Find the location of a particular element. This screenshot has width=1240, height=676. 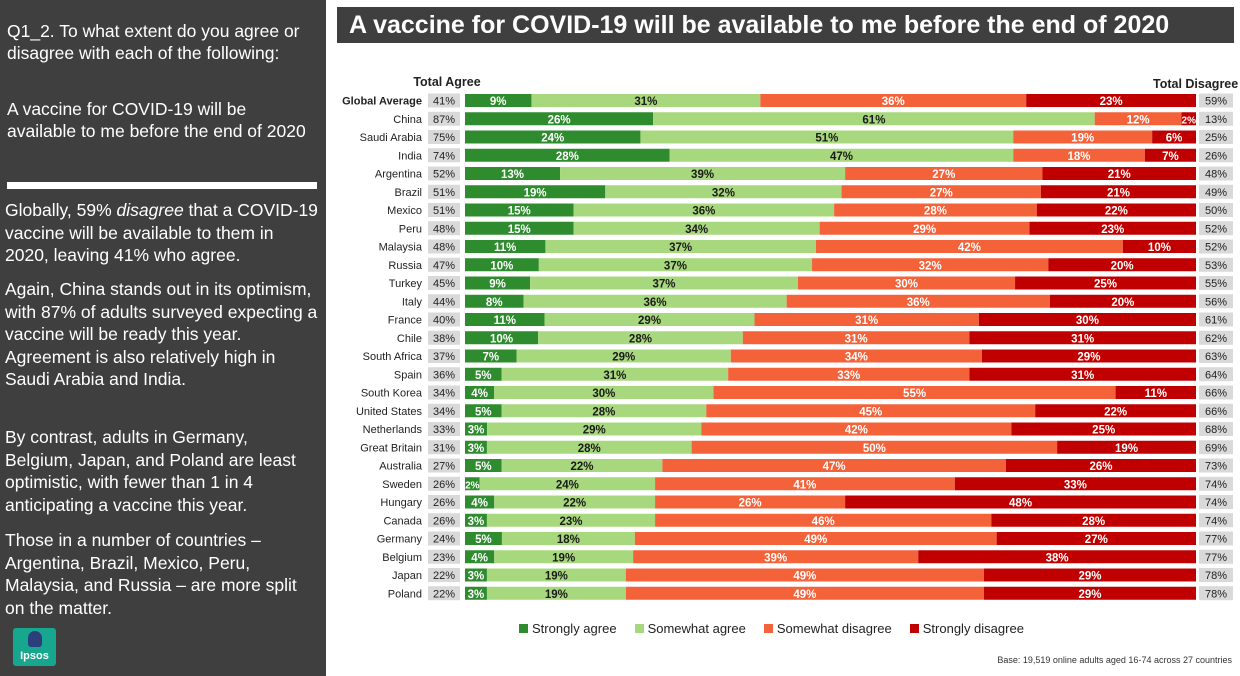

total-disagree-box-australia is located at coordinates (1216, 465).